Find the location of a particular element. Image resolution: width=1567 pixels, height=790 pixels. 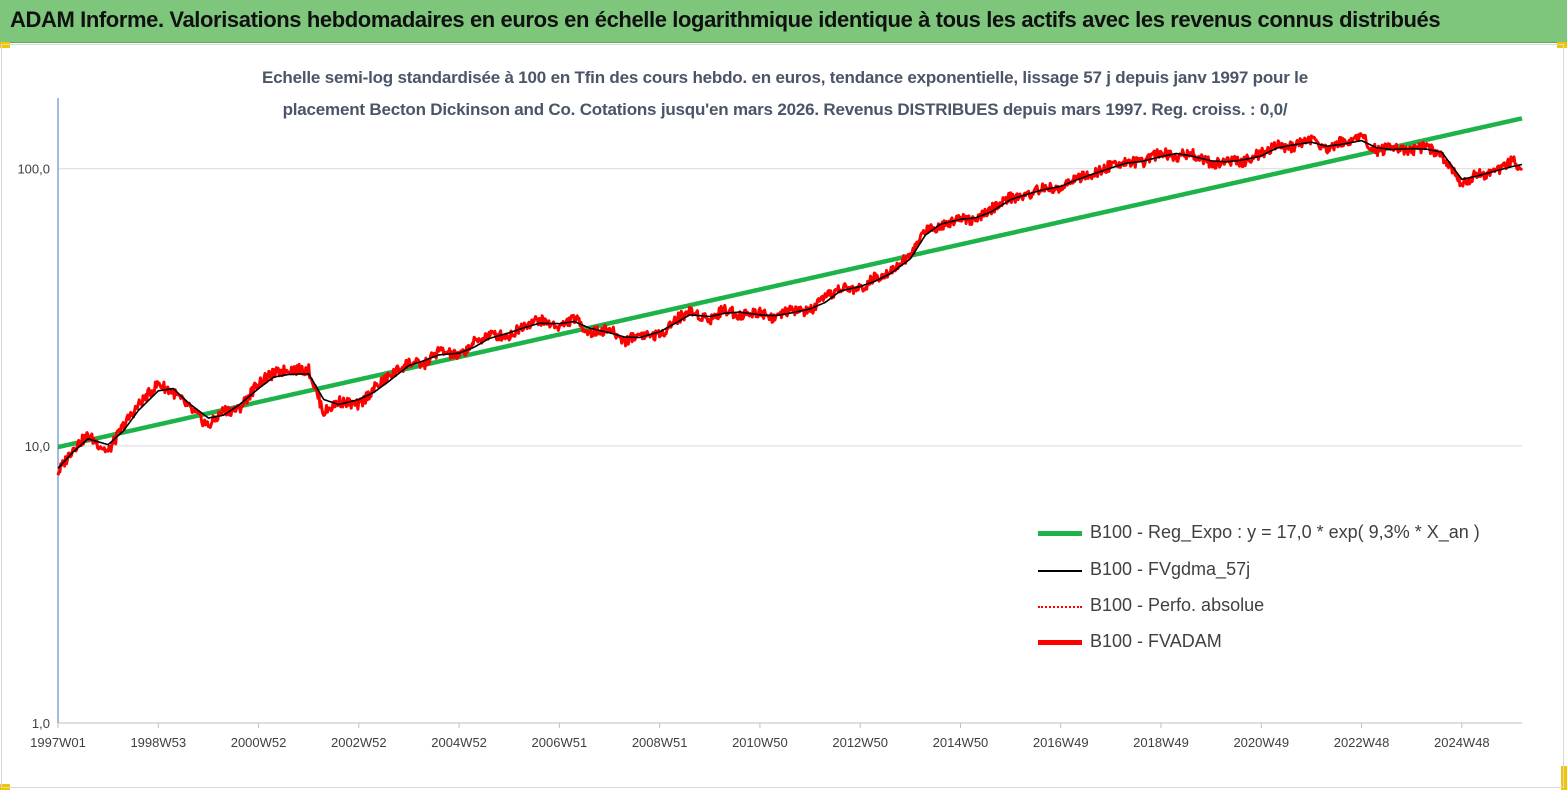

corner-marker-top-left is located at coordinates (5, 45).